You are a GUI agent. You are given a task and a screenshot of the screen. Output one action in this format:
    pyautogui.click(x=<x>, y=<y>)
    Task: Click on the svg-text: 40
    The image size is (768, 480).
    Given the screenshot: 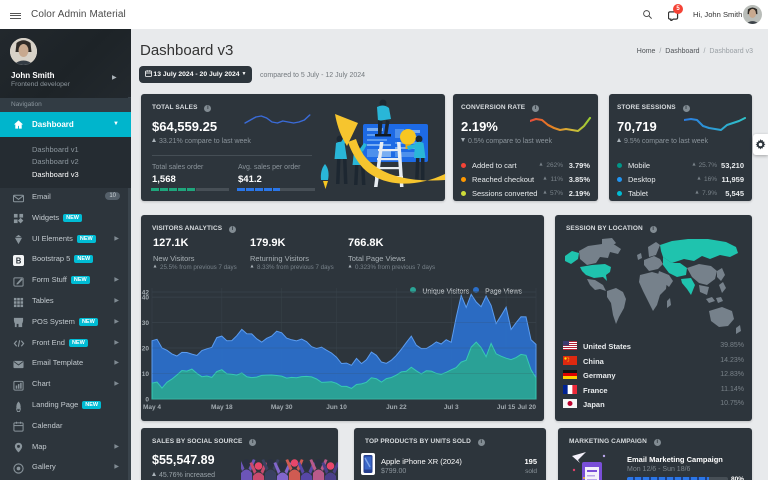 What is the action you would take?
    pyautogui.click(x=146, y=298)
    